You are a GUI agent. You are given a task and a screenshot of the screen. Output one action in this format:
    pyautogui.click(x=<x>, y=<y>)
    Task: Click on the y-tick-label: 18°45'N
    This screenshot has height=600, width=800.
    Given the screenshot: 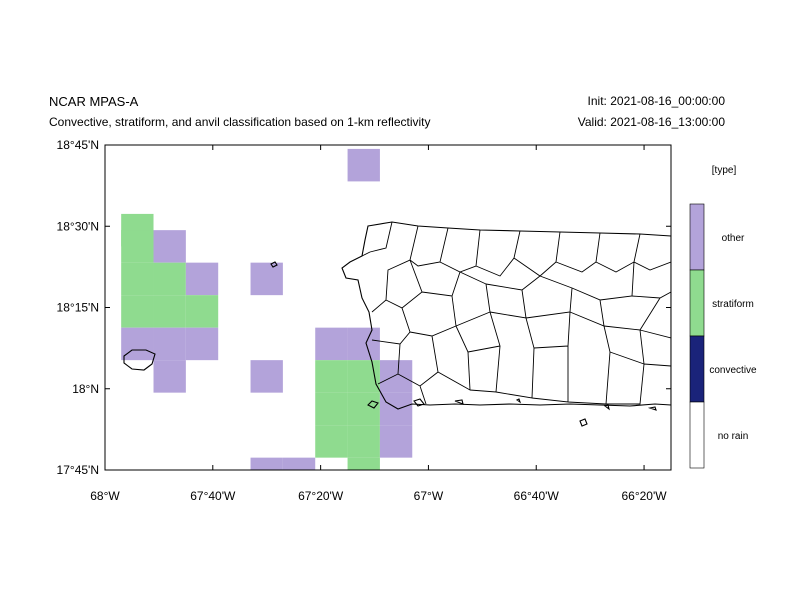 What is the action you would take?
    pyautogui.click(x=78, y=145)
    